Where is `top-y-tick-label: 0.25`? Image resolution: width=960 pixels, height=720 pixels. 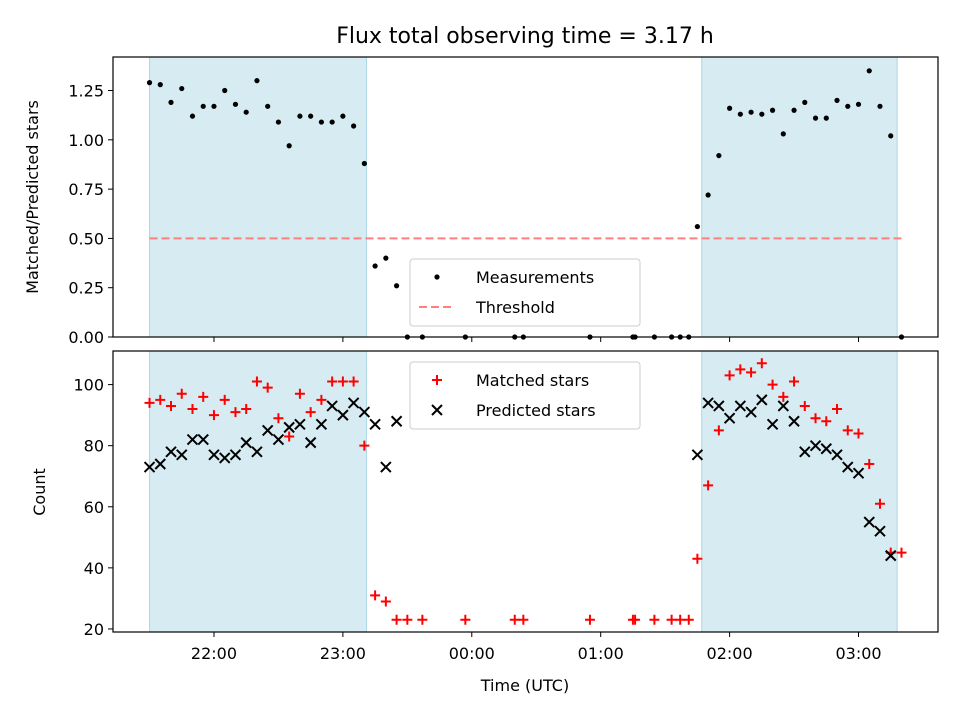
top-y-tick-label: 0.25 is located at coordinates (86, 288).